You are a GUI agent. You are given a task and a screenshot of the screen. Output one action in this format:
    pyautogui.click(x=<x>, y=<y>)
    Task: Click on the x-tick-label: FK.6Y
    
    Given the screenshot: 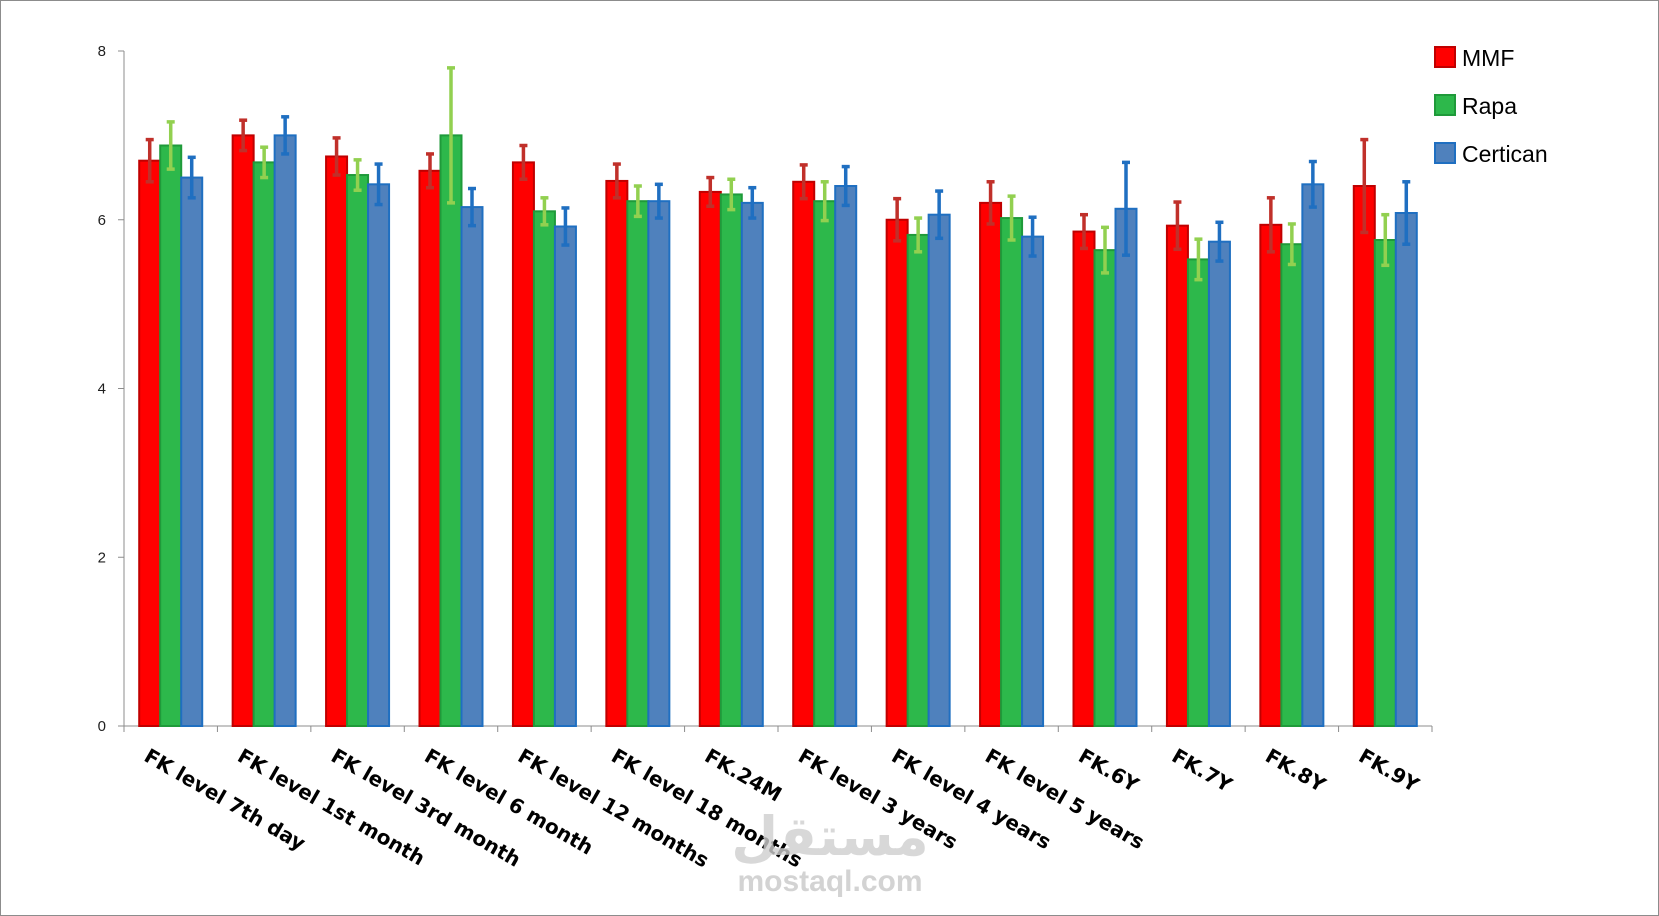 What is the action you would take?
    pyautogui.click(x=1109, y=771)
    